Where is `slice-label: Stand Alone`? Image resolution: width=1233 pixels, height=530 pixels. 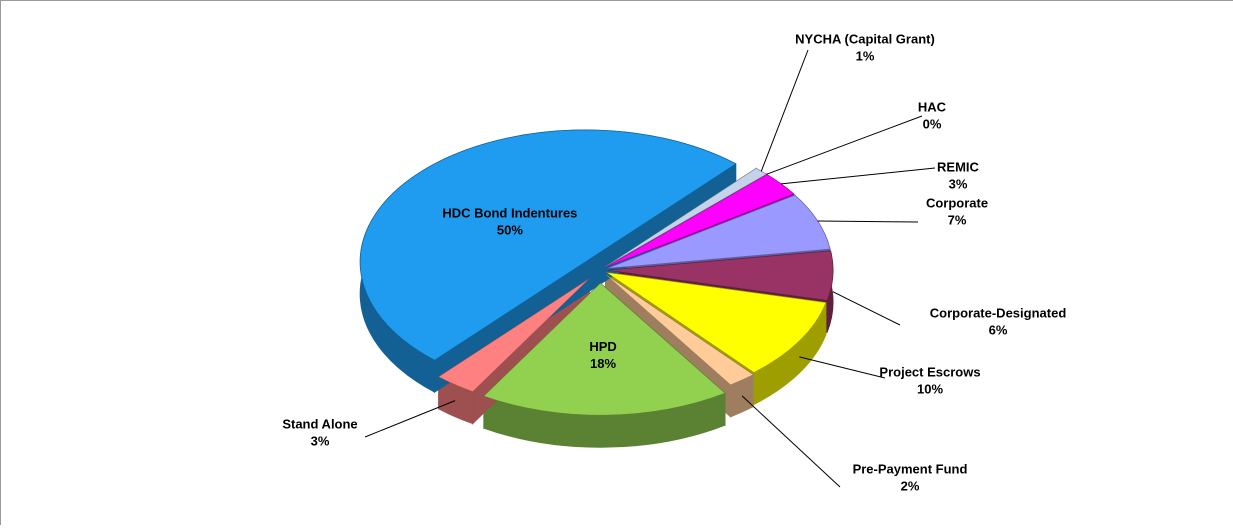
slice-label: Stand Alone is located at coordinates (319, 423).